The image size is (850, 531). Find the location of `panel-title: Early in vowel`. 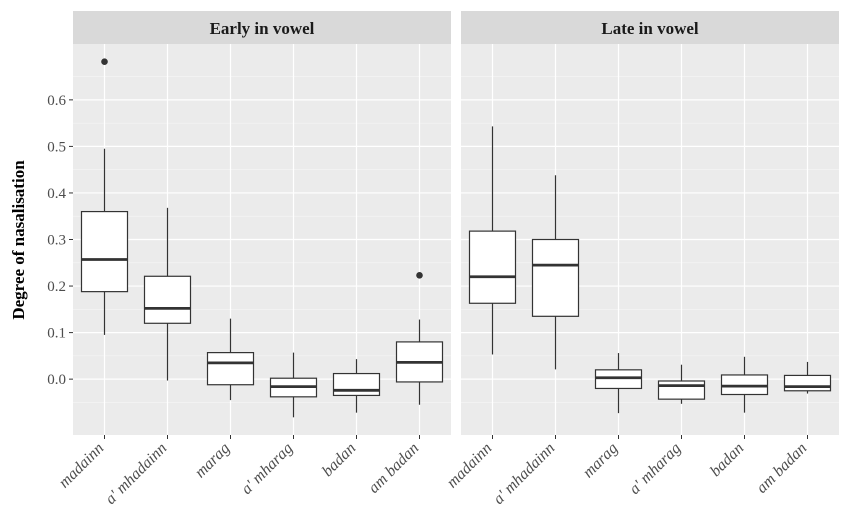

panel-title: Early in vowel is located at coordinates (262, 28).